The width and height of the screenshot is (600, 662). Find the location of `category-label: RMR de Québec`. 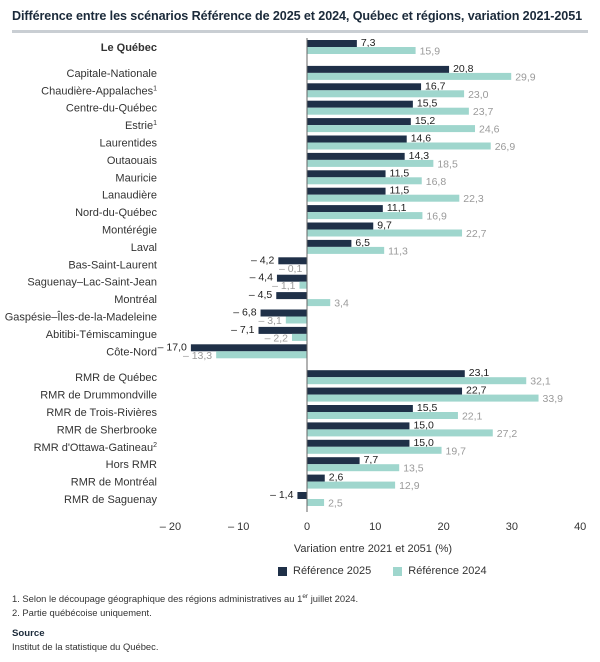

category-label: RMR de Québec is located at coordinates (116, 378).